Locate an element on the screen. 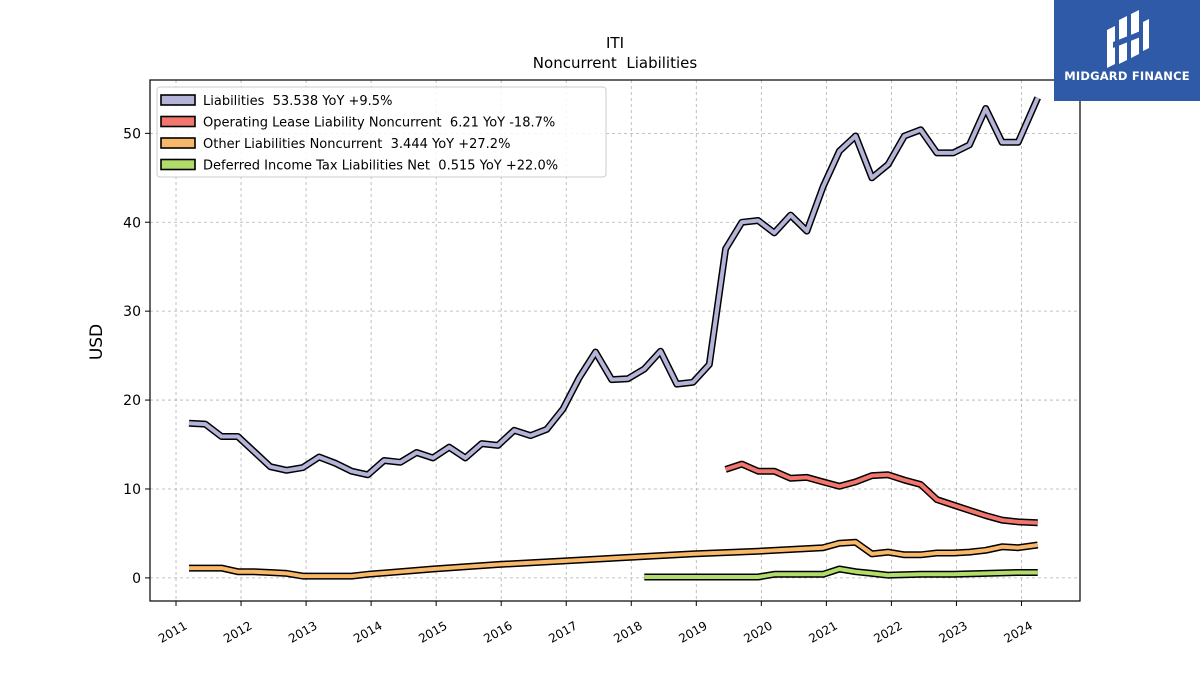  legend-label-0: Liabilities 53.538 YoY +9.5% is located at coordinates (297, 101).